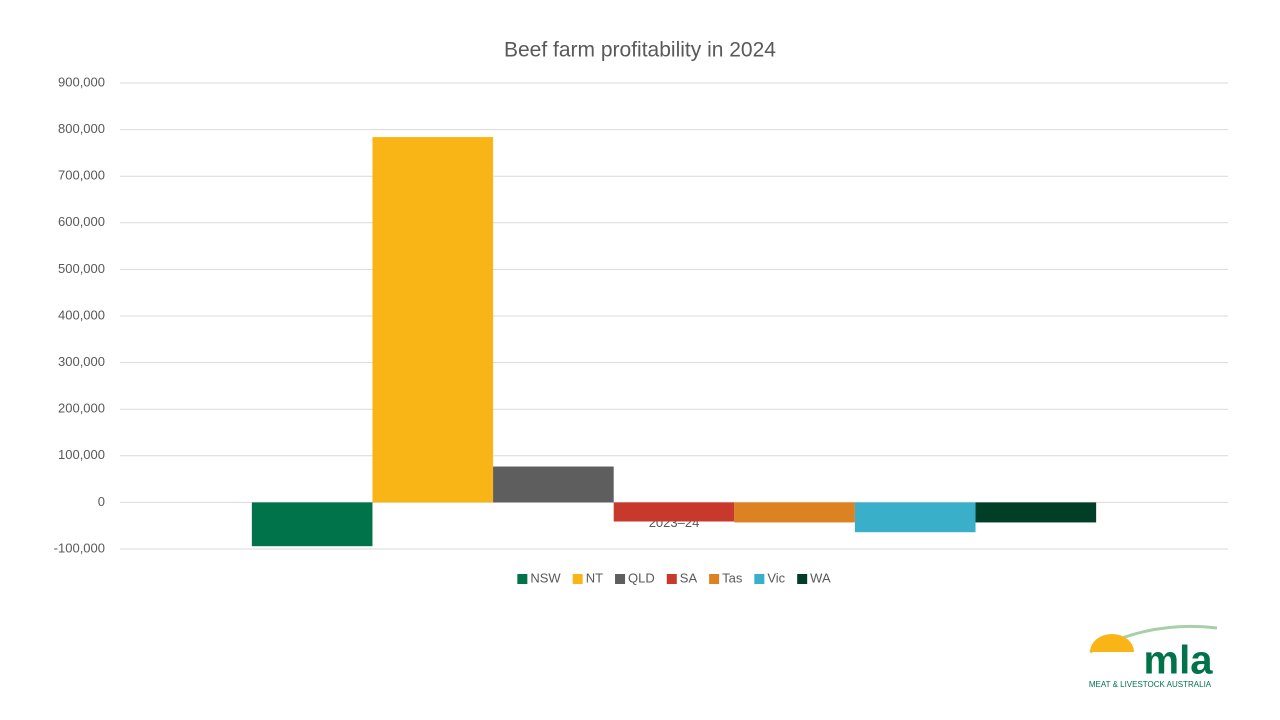 The height and width of the screenshot is (720, 1280). I want to click on y-tick-label: 500,000, so click(81, 268).